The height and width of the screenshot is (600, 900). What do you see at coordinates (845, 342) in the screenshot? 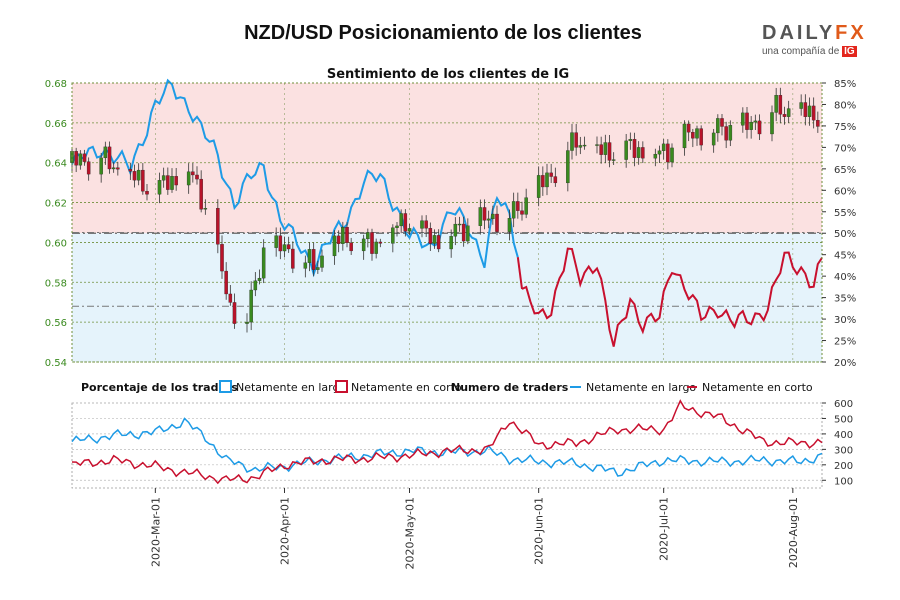
I see `pct-tick-label: 25%` at bounding box center [845, 342].